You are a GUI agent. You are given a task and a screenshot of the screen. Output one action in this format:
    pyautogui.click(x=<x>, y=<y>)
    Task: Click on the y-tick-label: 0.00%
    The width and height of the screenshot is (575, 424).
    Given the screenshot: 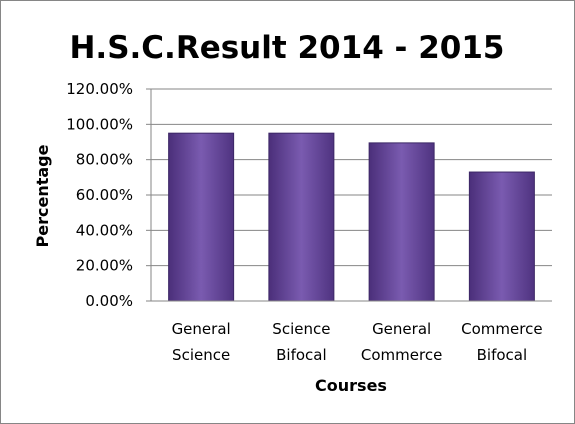 What is the action you would take?
    pyautogui.click(x=109, y=301)
    